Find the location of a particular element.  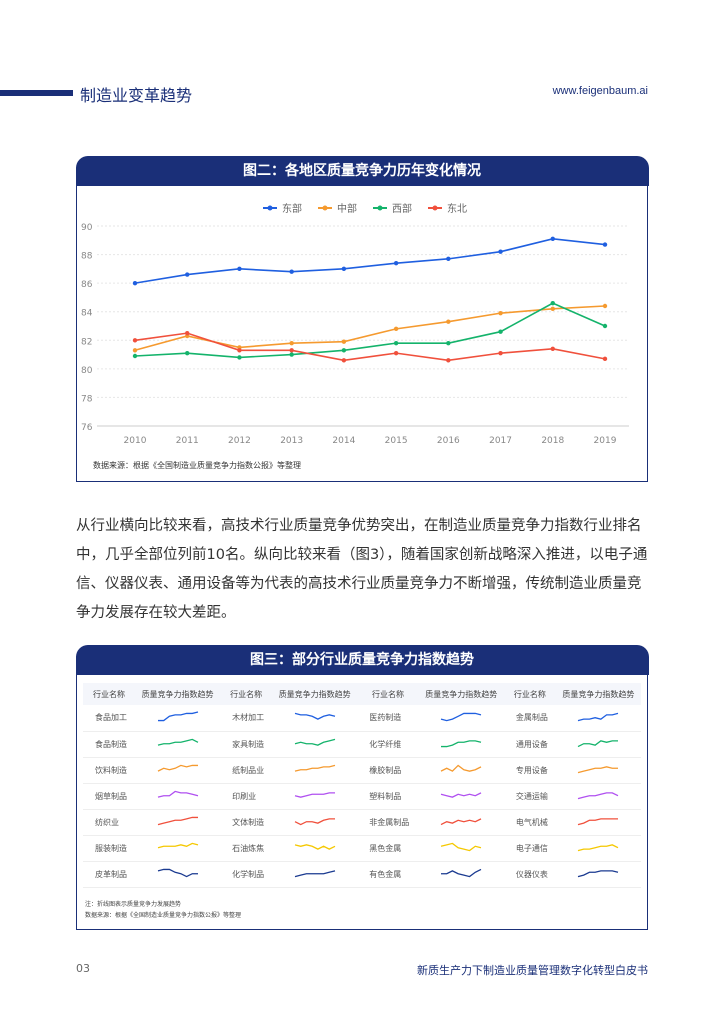

industry-name: 非金属制品 is located at coordinates (388, 822).